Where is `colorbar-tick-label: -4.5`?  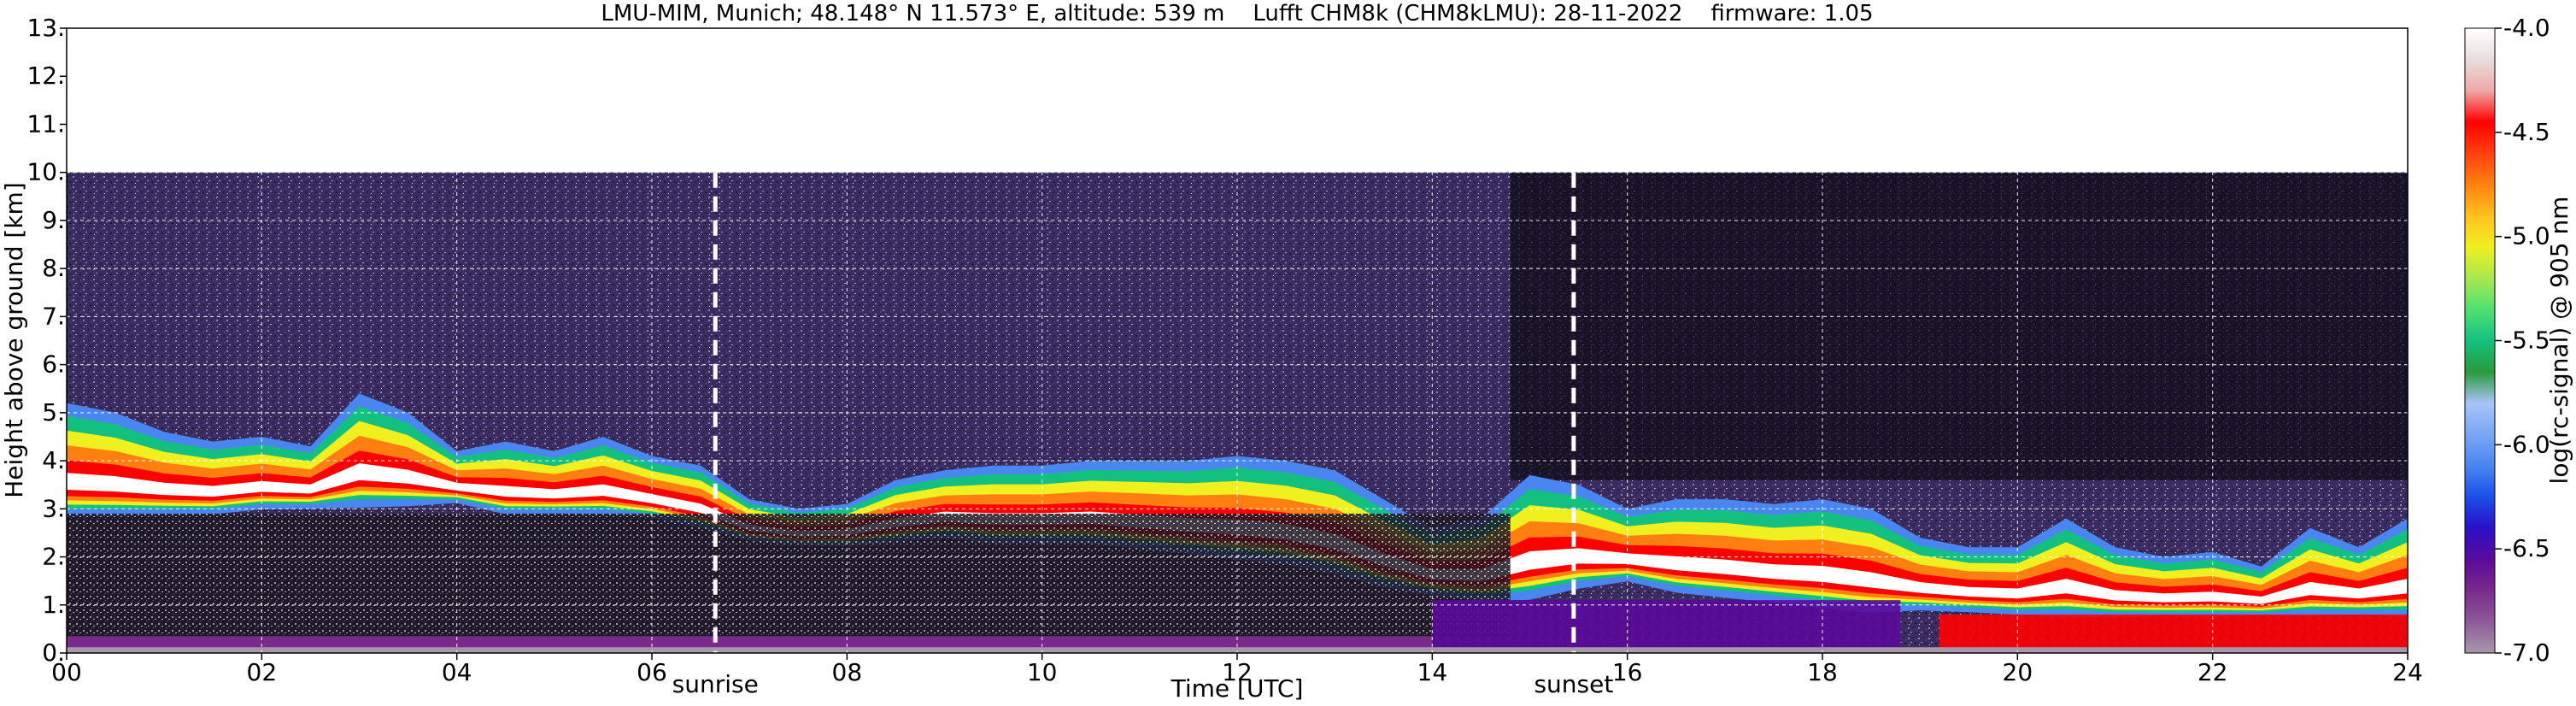 colorbar-tick-label: -4.5 is located at coordinates (2526, 132).